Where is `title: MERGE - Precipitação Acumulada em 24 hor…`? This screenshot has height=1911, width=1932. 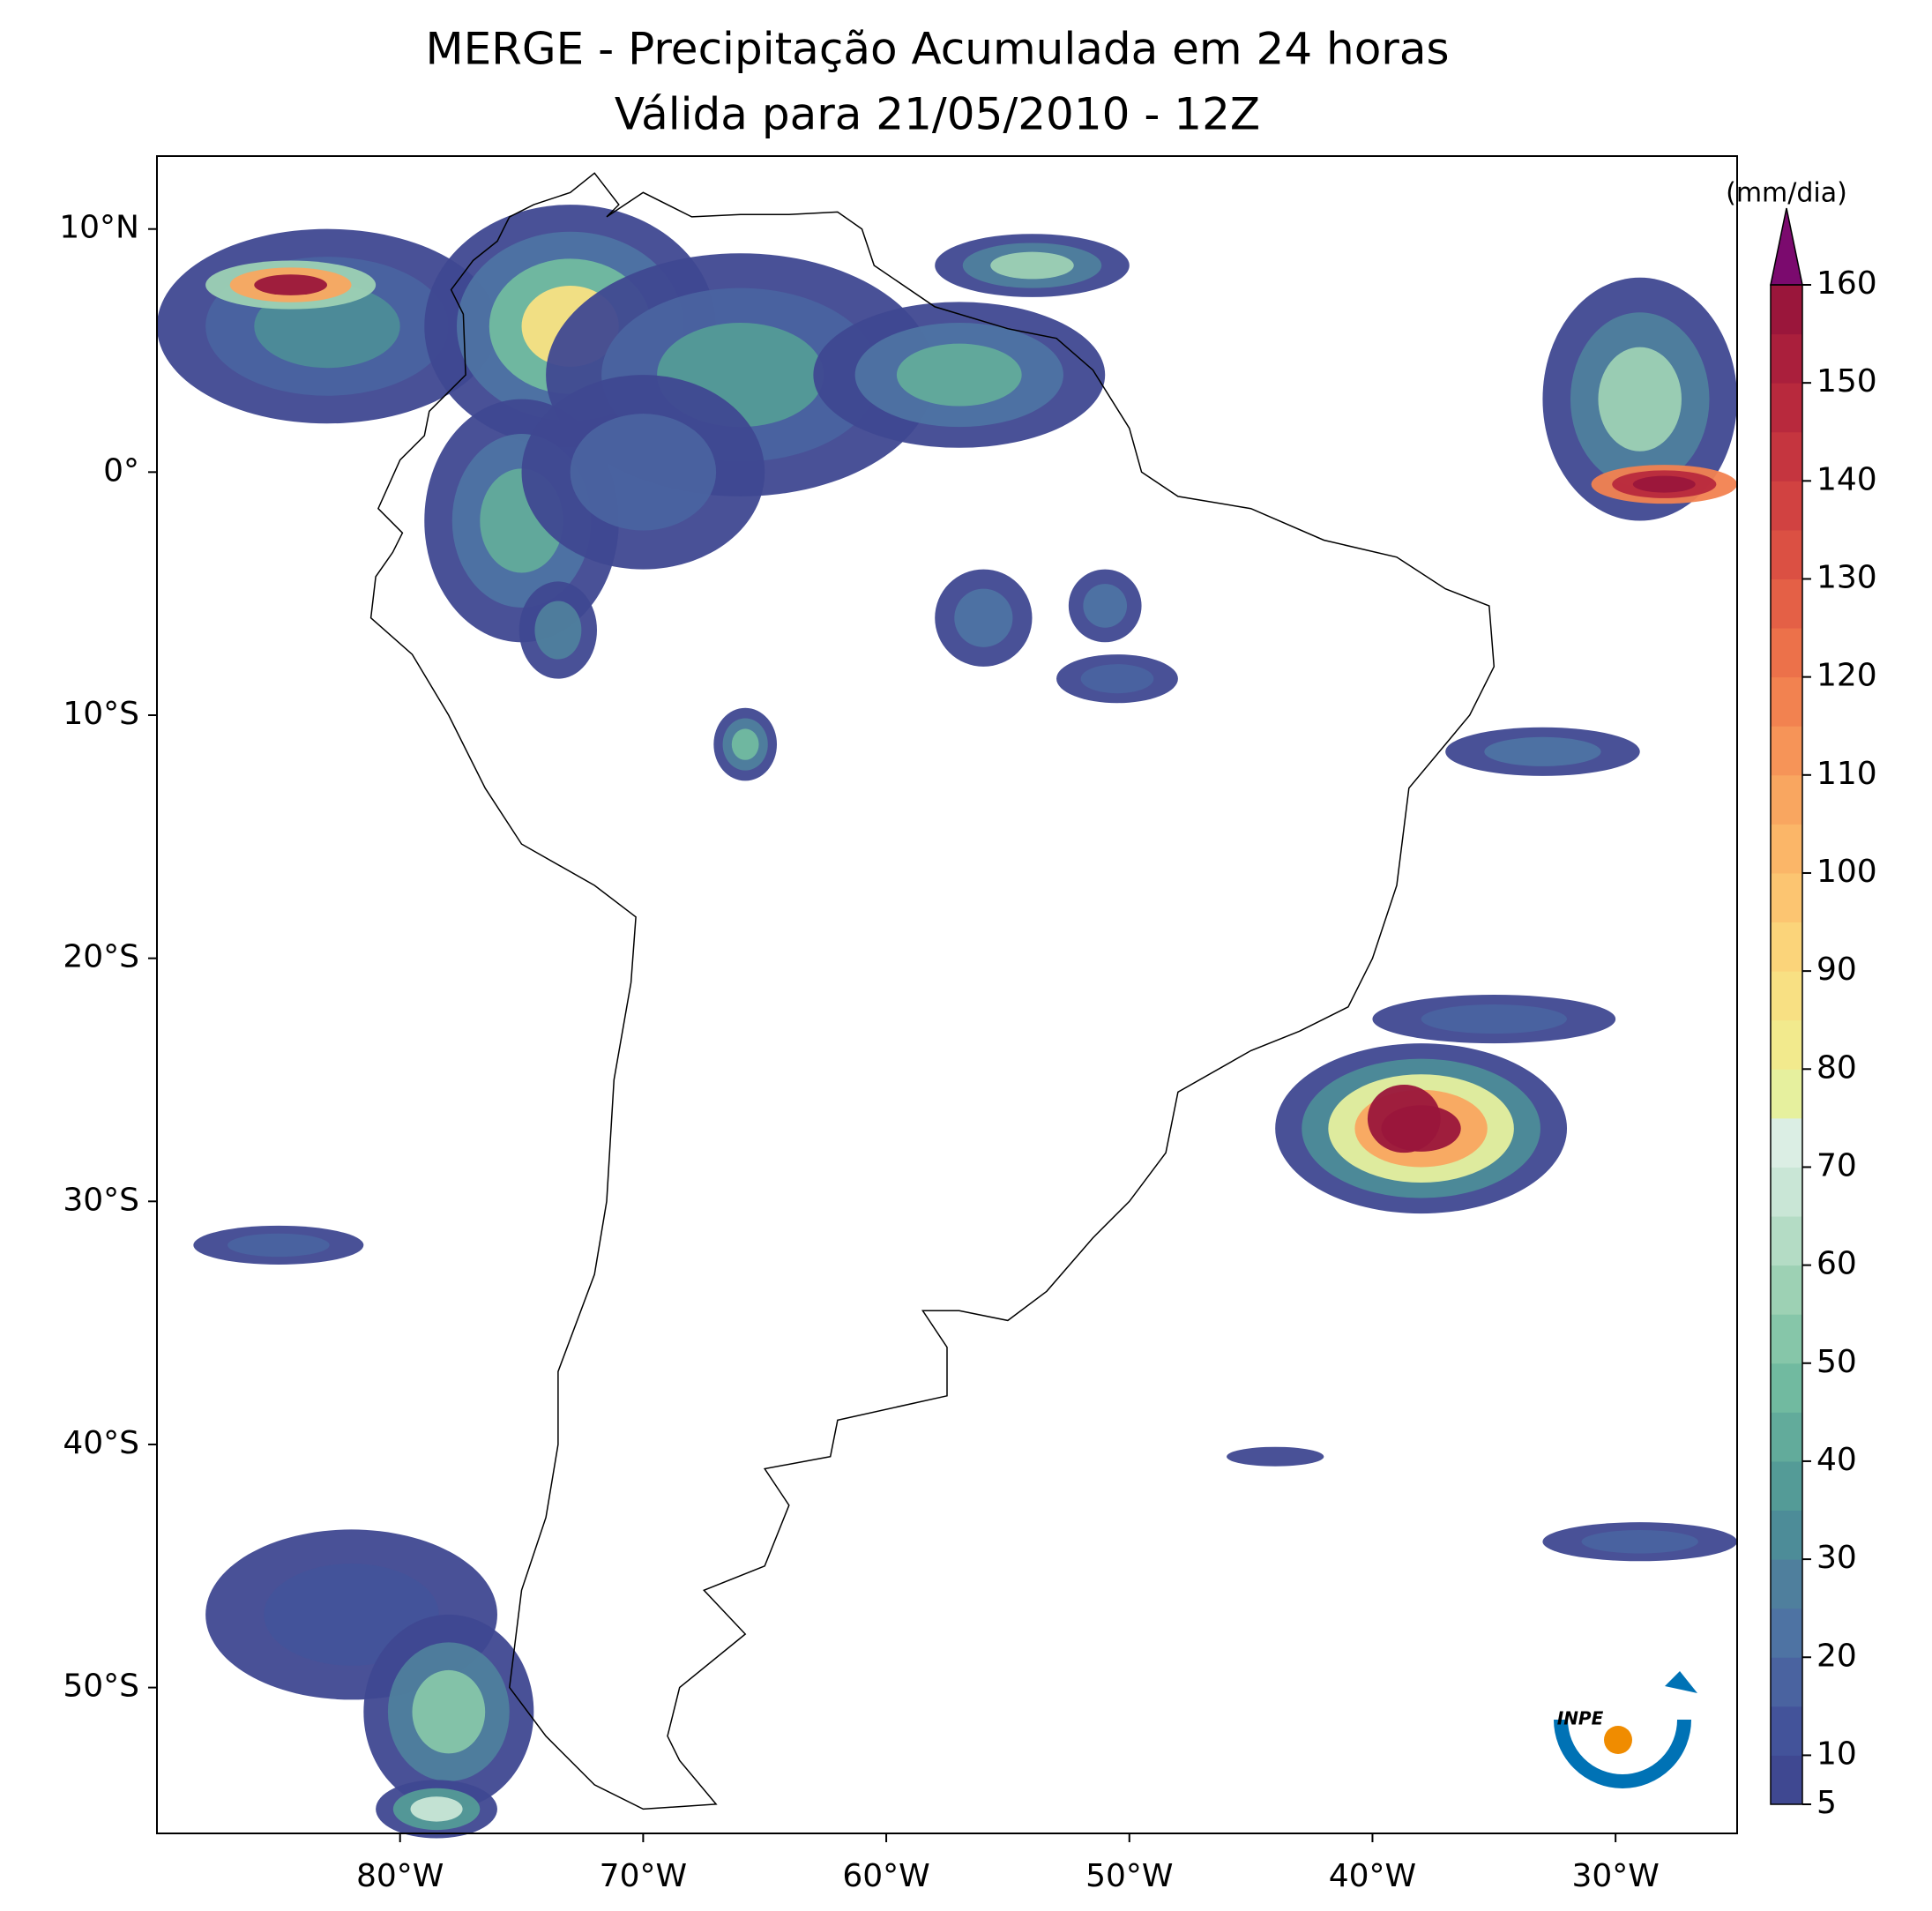
title: MERGE - Precipitação Acumulada em 24 hor… is located at coordinates (937, 49).